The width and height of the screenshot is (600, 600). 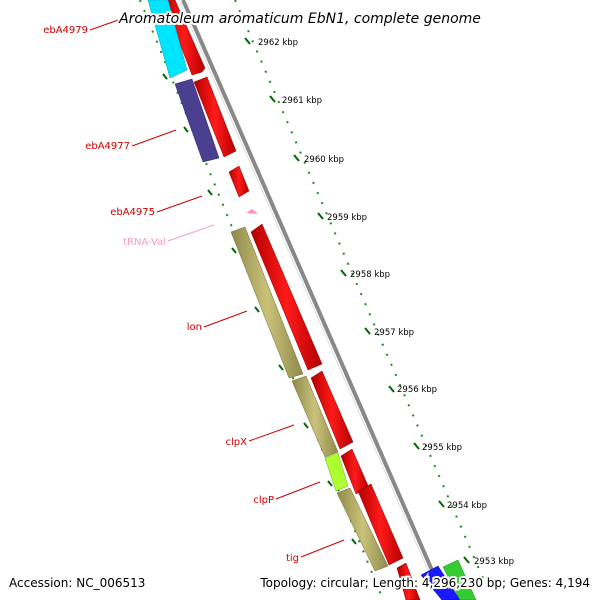 What do you see at coordinates (77, 583) in the screenshot?
I see `accession-text: Accession: NC_006513` at bounding box center [77, 583].